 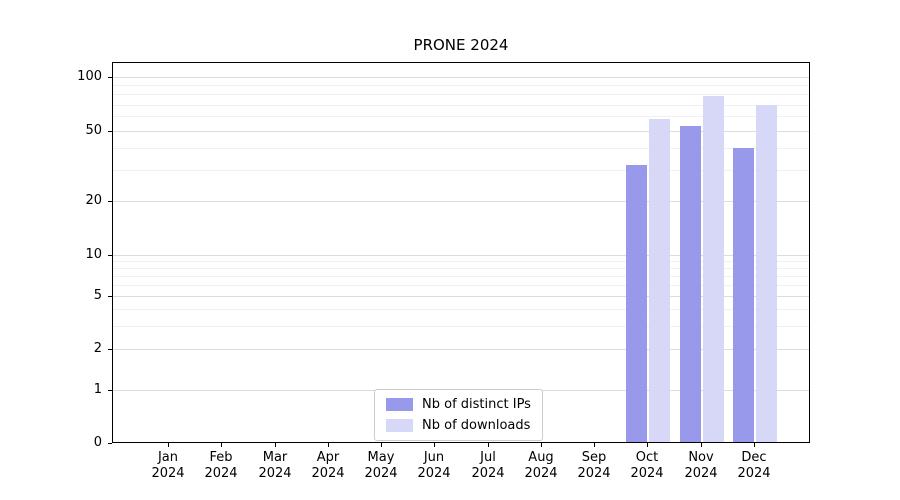 What do you see at coordinates (647, 465) in the screenshot?
I see `x-tick-label: Oct 2024` at bounding box center [647, 465].